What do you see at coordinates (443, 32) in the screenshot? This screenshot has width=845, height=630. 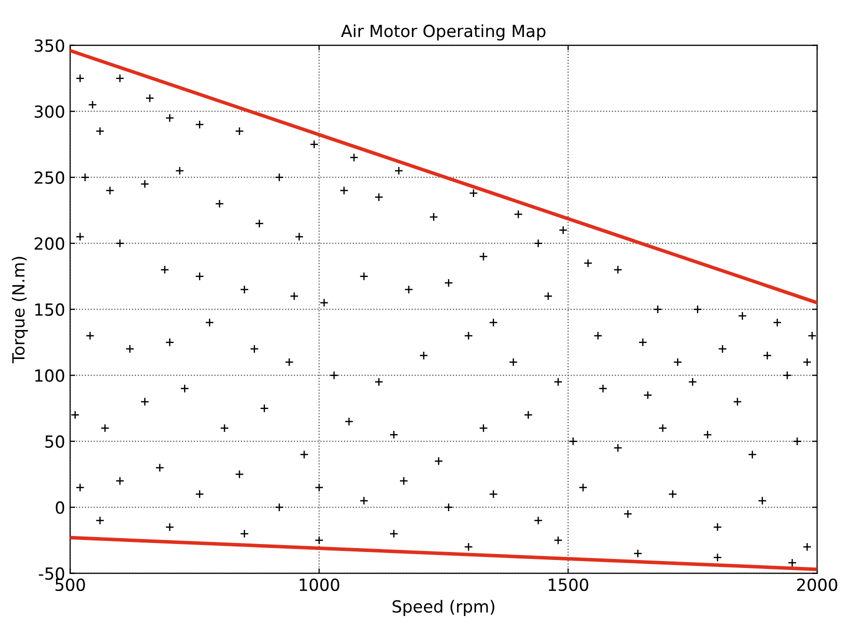 I see `chart-title: Air Motor Operating Map` at bounding box center [443, 32].